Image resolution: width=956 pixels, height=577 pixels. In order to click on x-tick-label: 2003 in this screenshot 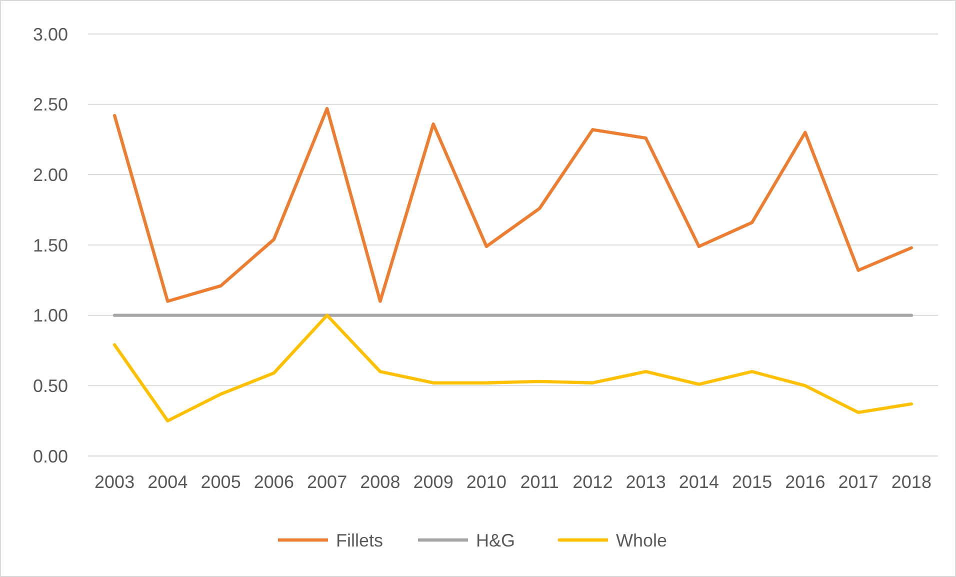, I will do `click(114, 482)`.